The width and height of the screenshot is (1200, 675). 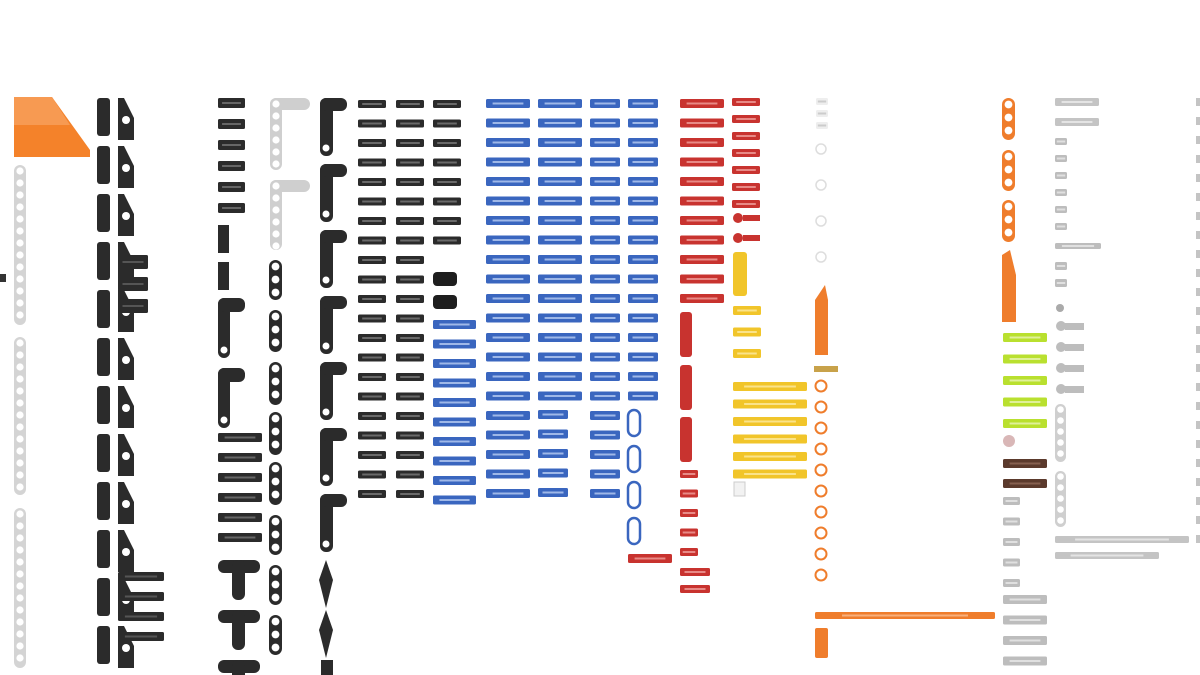 I want to click on orange-wedge-highlight, so click(x=42, y=111).